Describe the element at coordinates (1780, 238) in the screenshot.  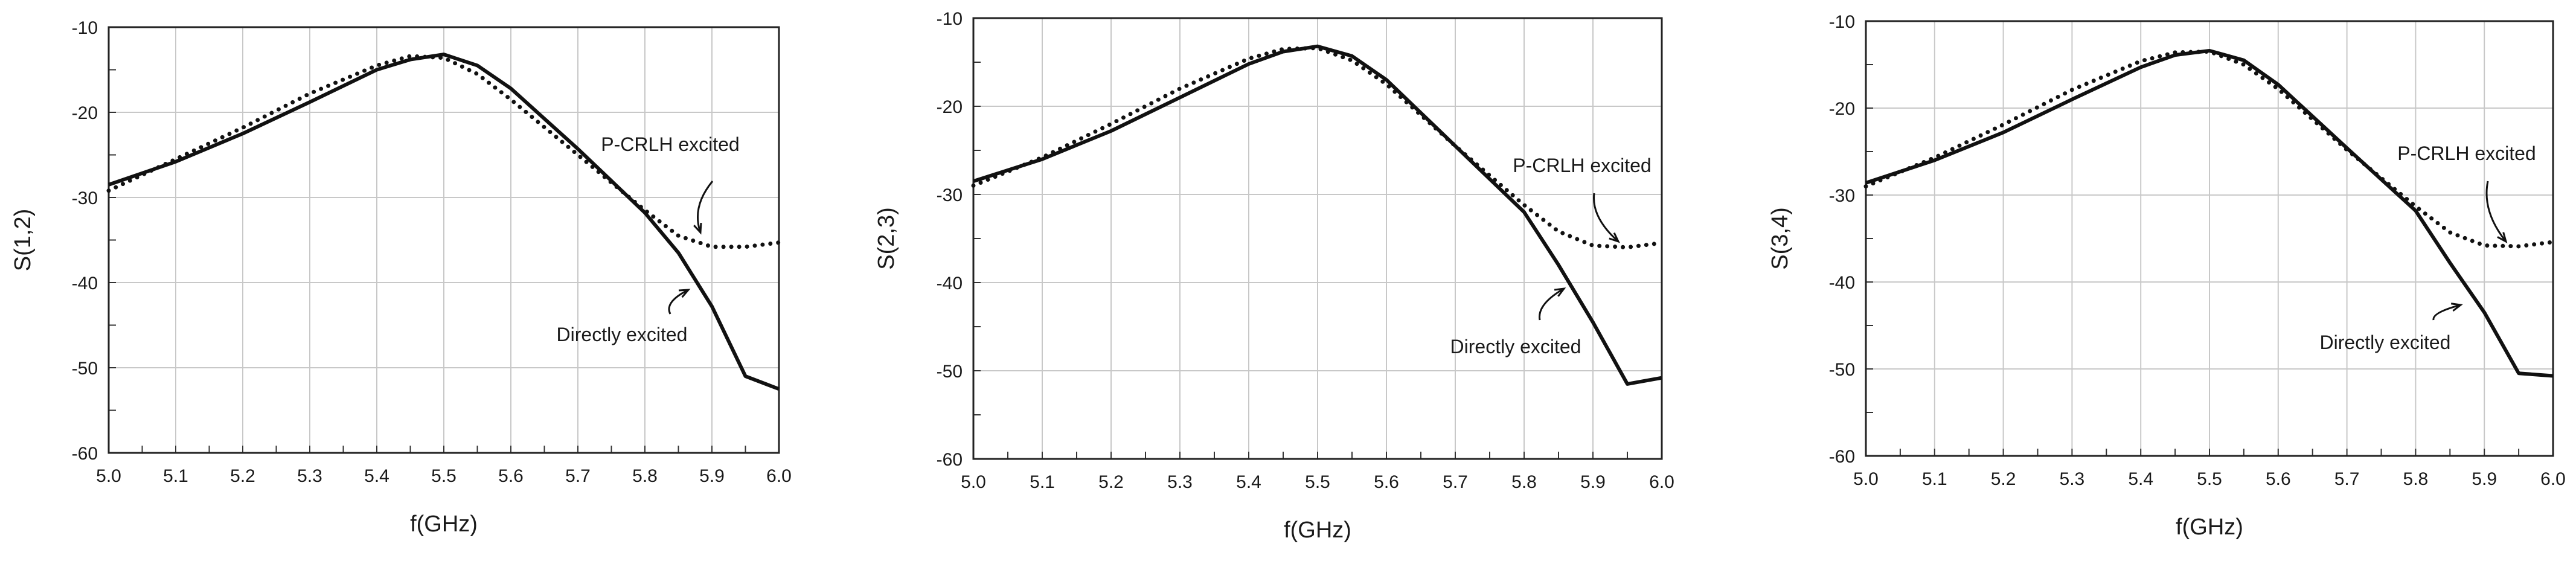
I see `y-axis-label: S(3,4)` at that location.